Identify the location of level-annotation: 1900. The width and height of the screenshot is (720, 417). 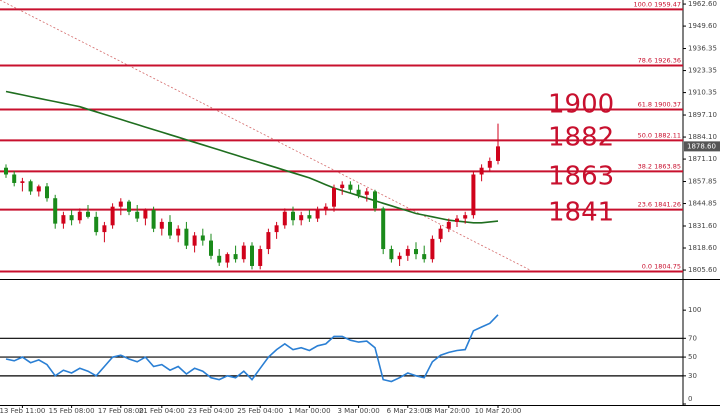
(581, 105).